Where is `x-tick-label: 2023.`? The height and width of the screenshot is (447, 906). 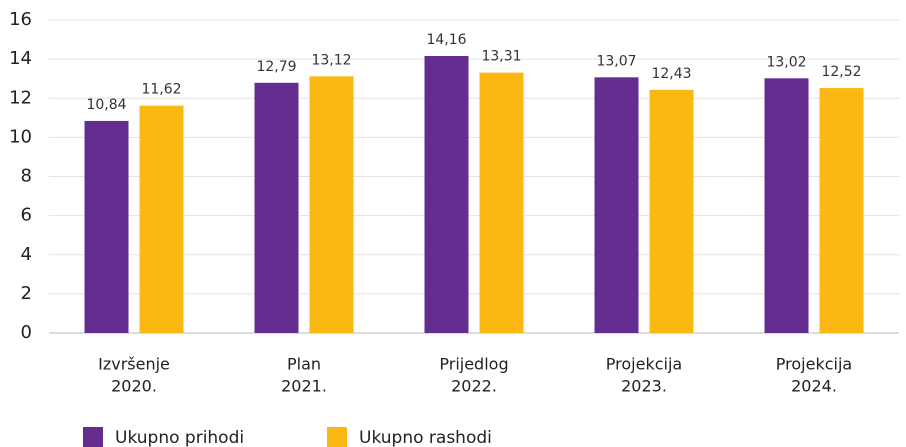
x-tick-label: 2023. is located at coordinates (644, 386).